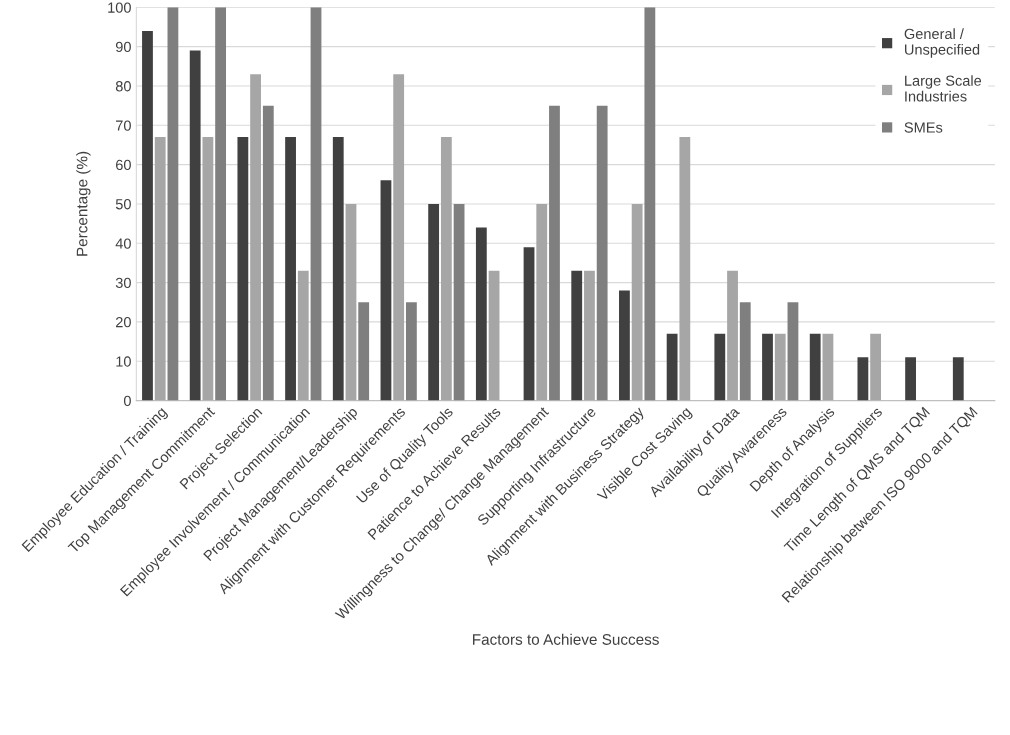 Image resolution: width=1010 pixels, height=735 pixels. What do you see at coordinates (123, 86) in the screenshot?
I see `y-tick-label: 80` at bounding box center [123, 86].